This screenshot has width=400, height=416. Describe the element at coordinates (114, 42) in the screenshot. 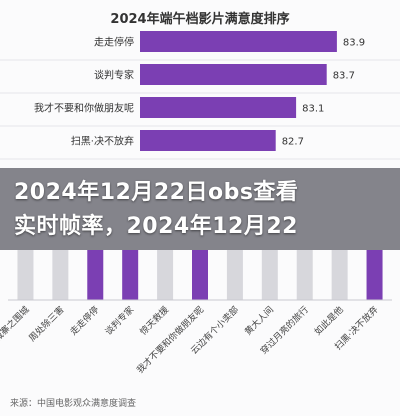

I see `hbar-category-label: 走走停停` at that location.